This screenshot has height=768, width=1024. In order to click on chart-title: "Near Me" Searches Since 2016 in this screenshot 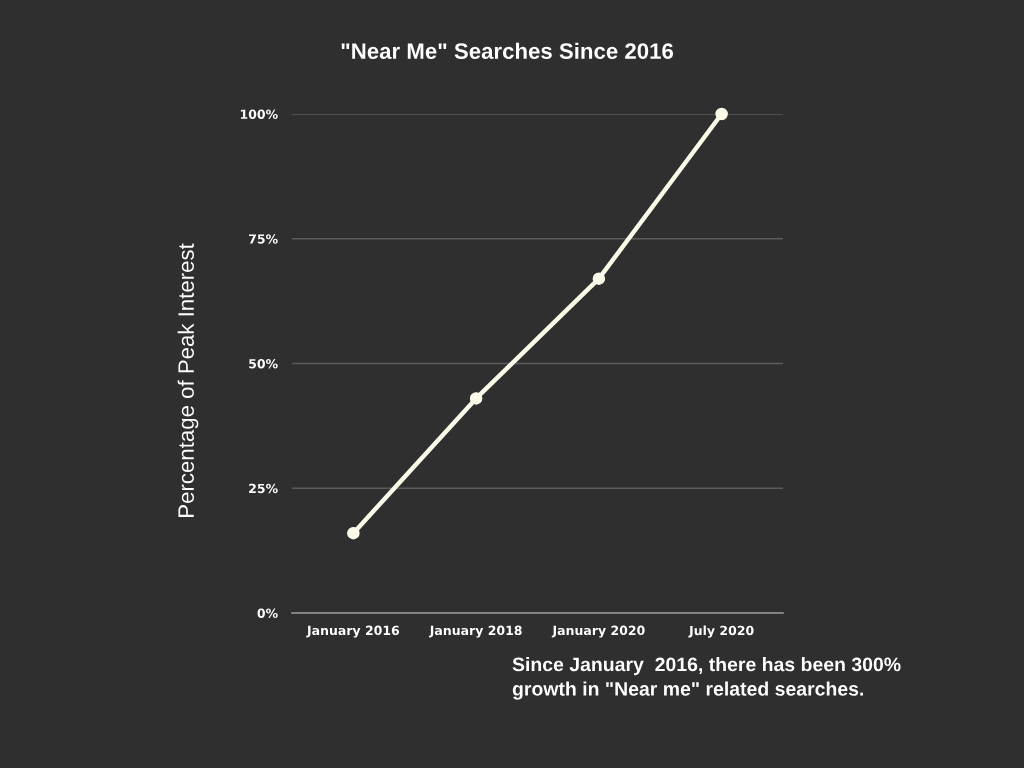, I will do `click(507, 50)`.